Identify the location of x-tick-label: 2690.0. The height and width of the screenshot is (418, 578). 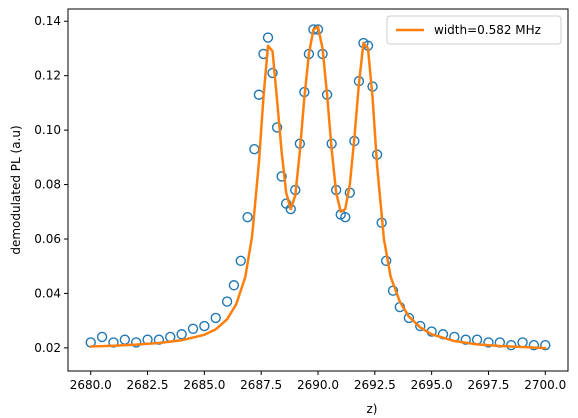
(318, 385).